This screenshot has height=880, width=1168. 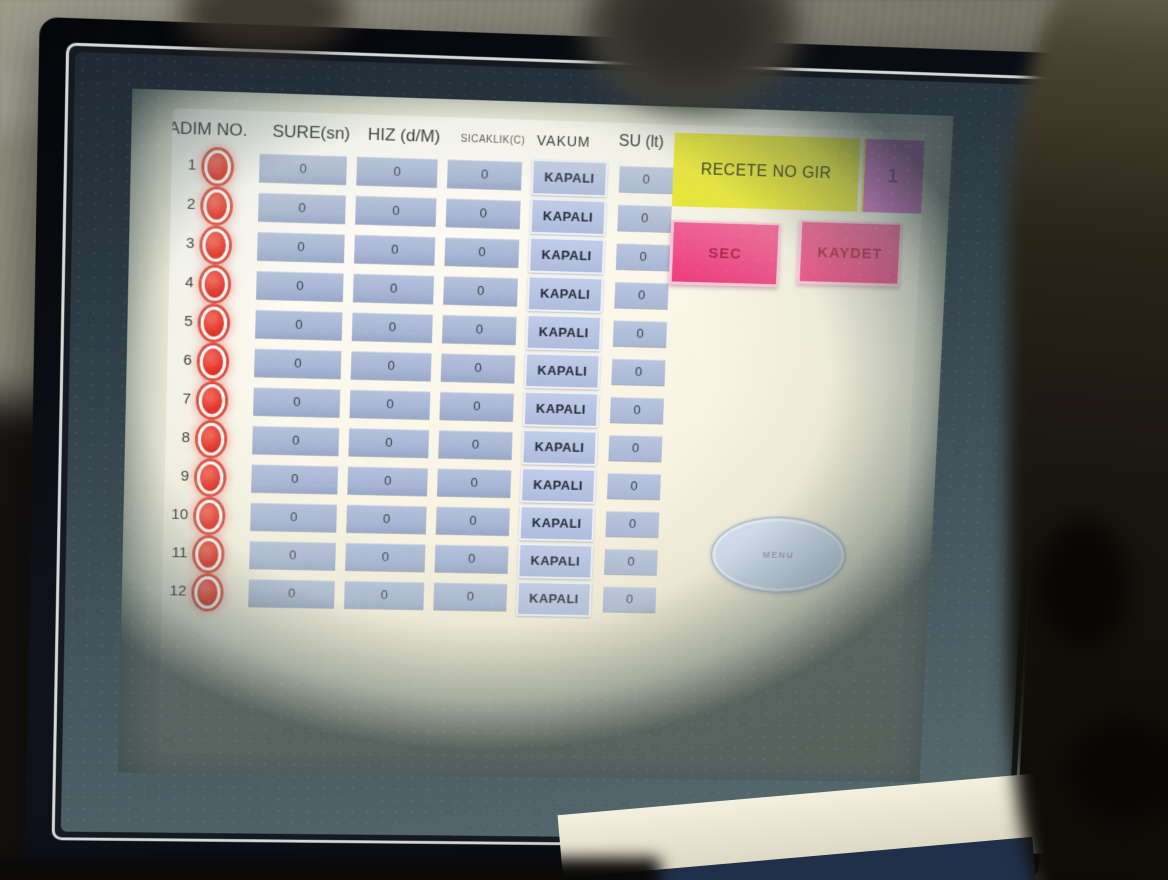 I want to click on step-number: 9, so click(x=185, y=476).